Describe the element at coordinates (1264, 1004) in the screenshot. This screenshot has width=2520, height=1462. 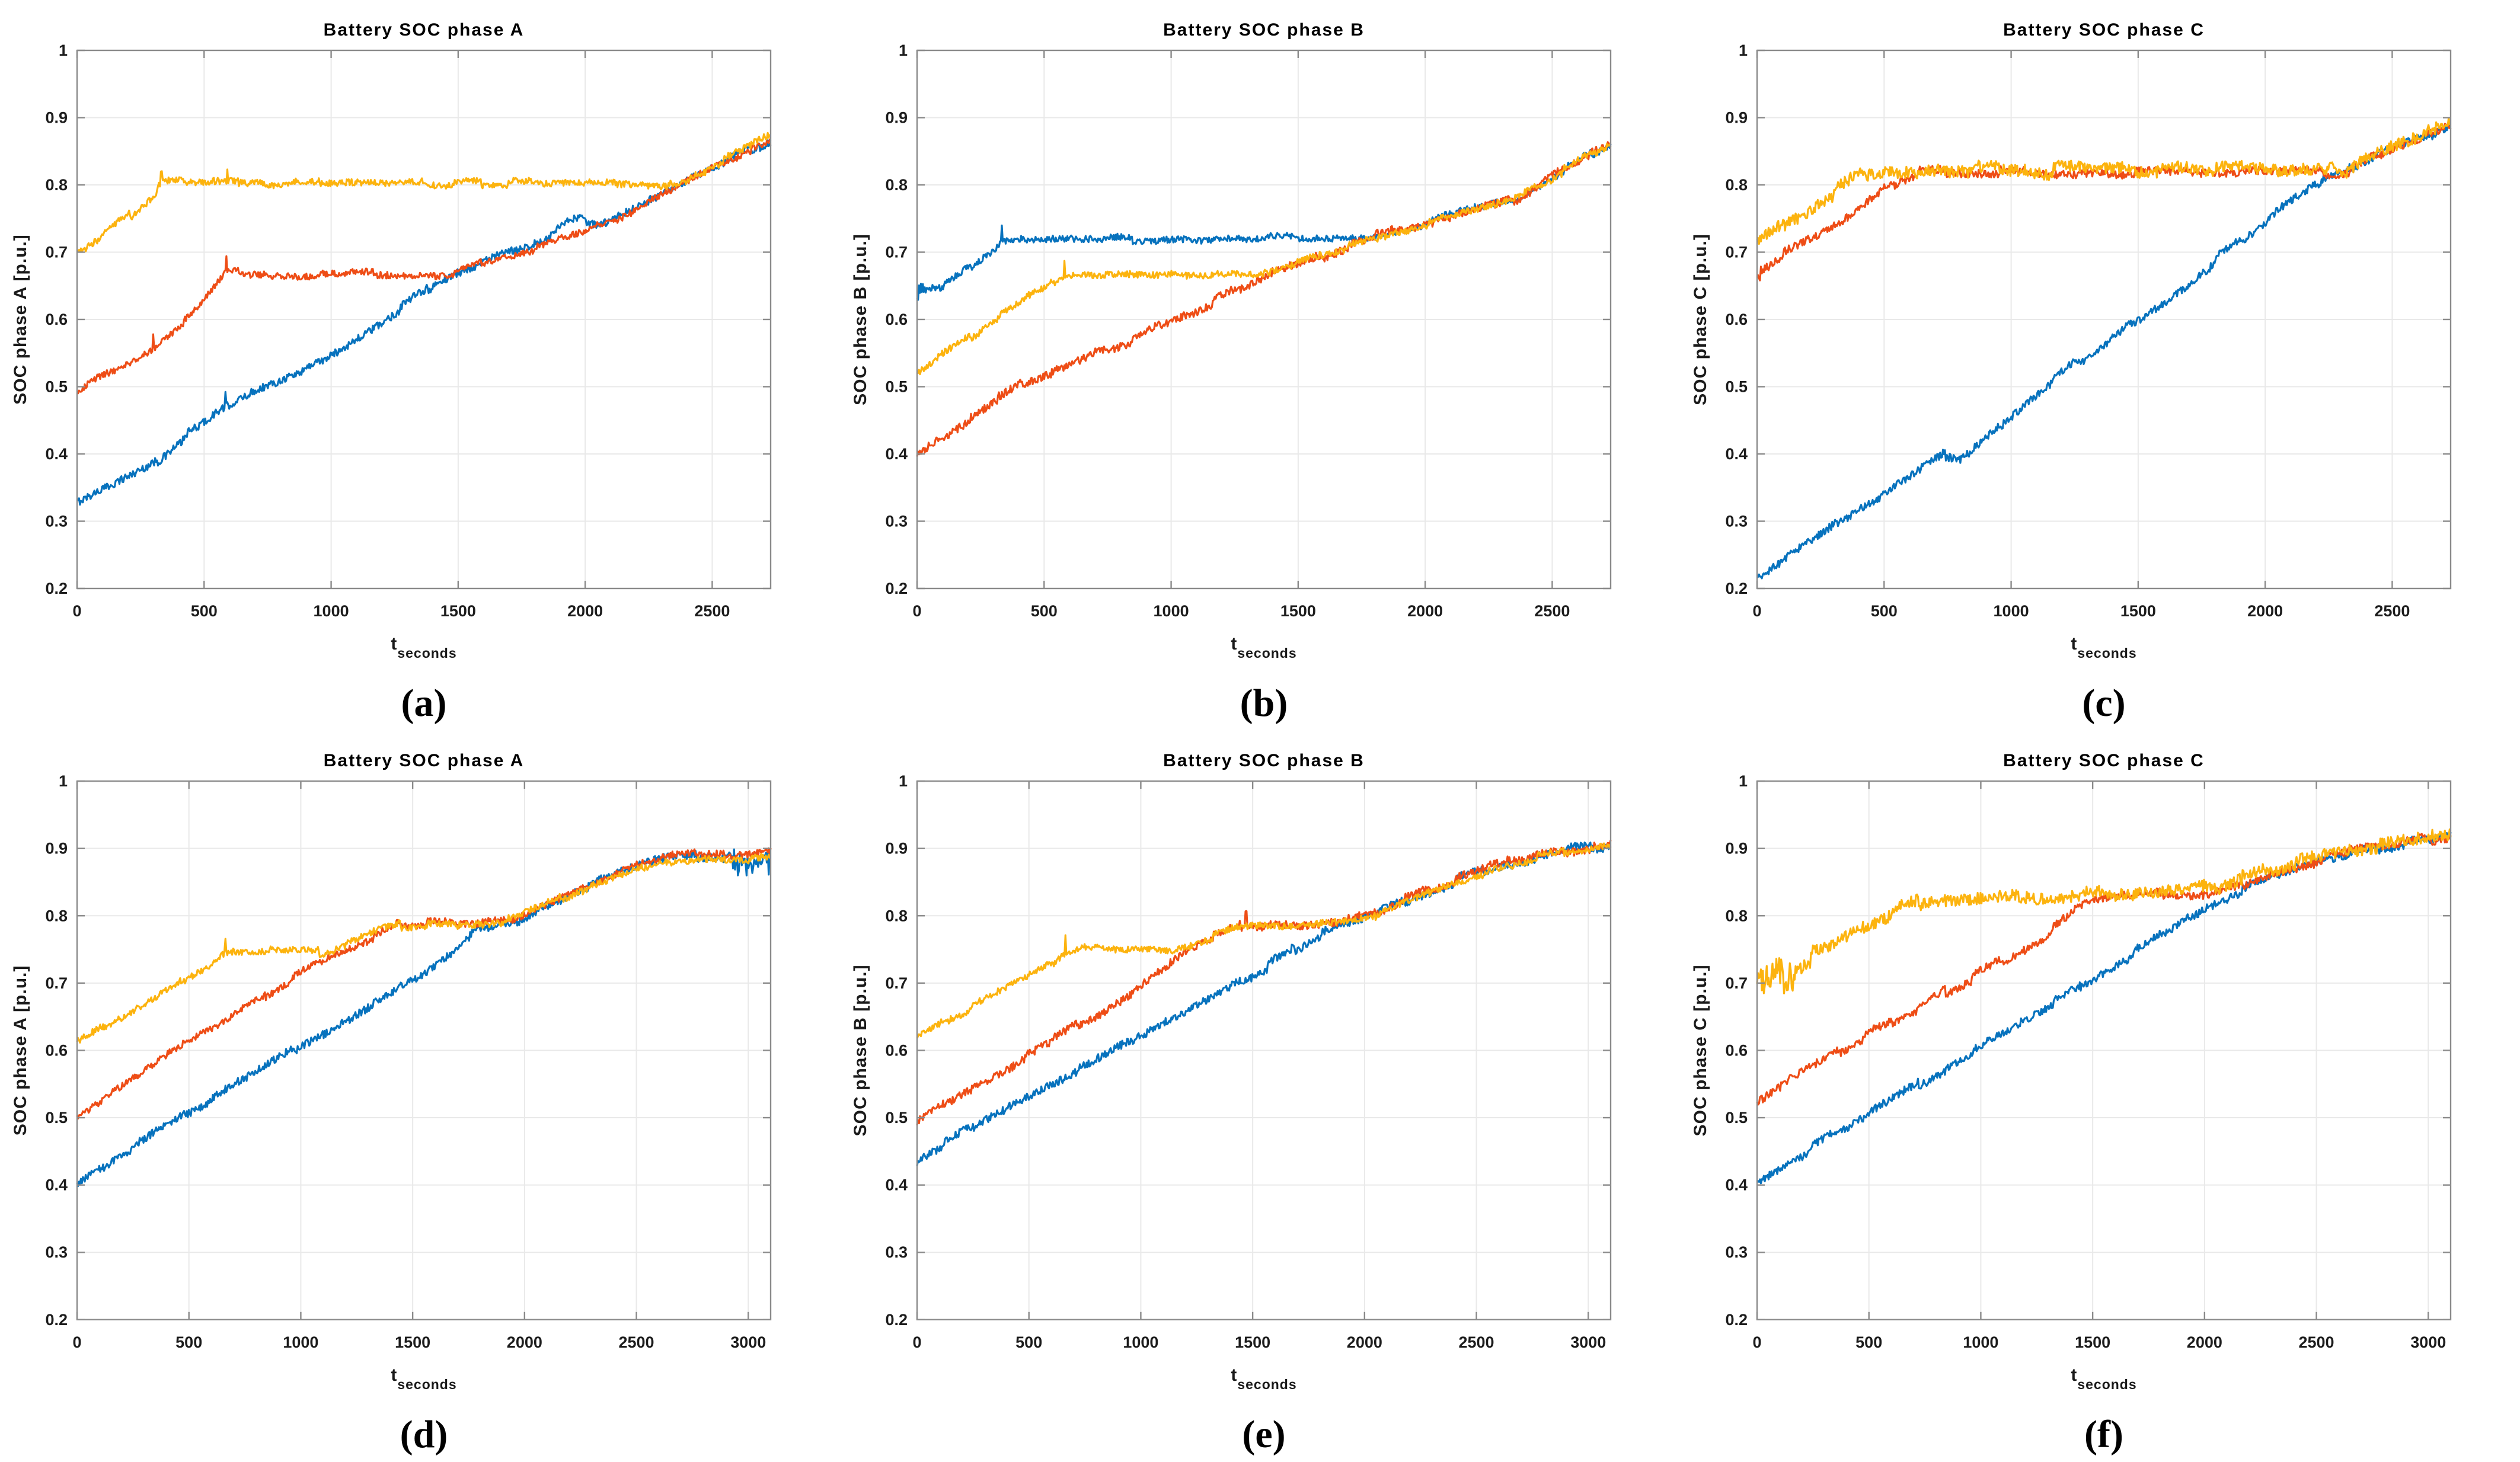
I see `series-line-soc-b2-blue` at that location.